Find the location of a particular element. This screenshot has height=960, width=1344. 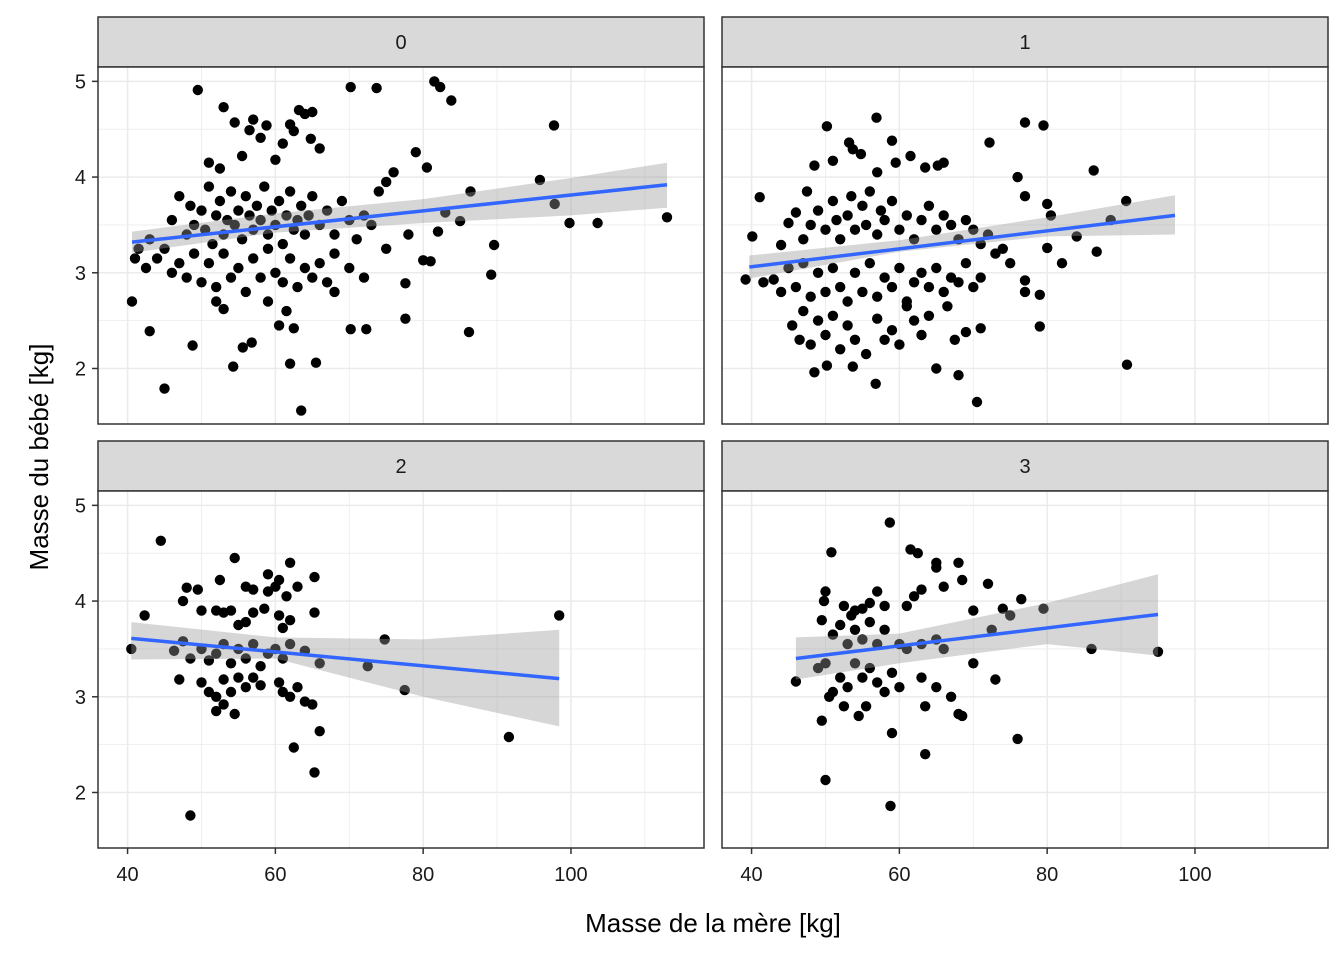

x-axis-title: Masse de la mère [kg] is located at coordinates (713, 923).